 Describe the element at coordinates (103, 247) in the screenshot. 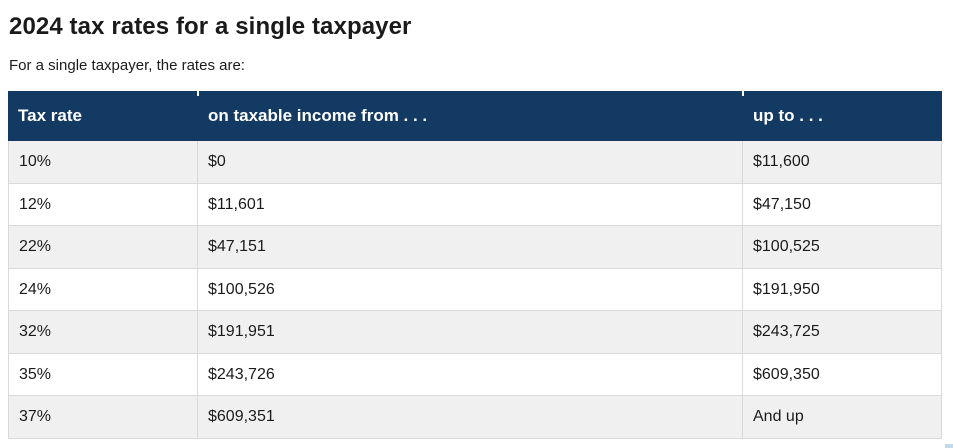

I see `tax-rate-cell: 22%` at that location.